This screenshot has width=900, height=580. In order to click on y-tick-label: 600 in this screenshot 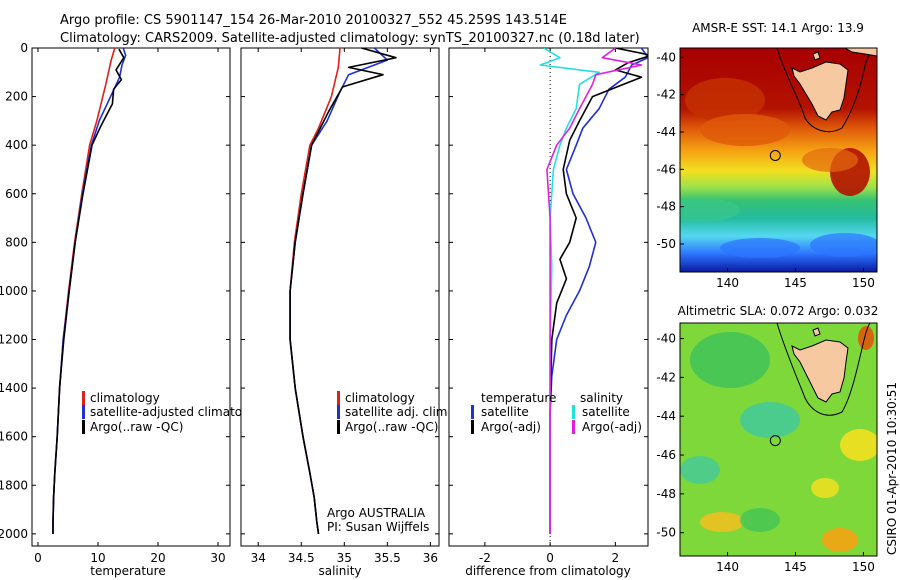, I will do `click(16, 194)`.